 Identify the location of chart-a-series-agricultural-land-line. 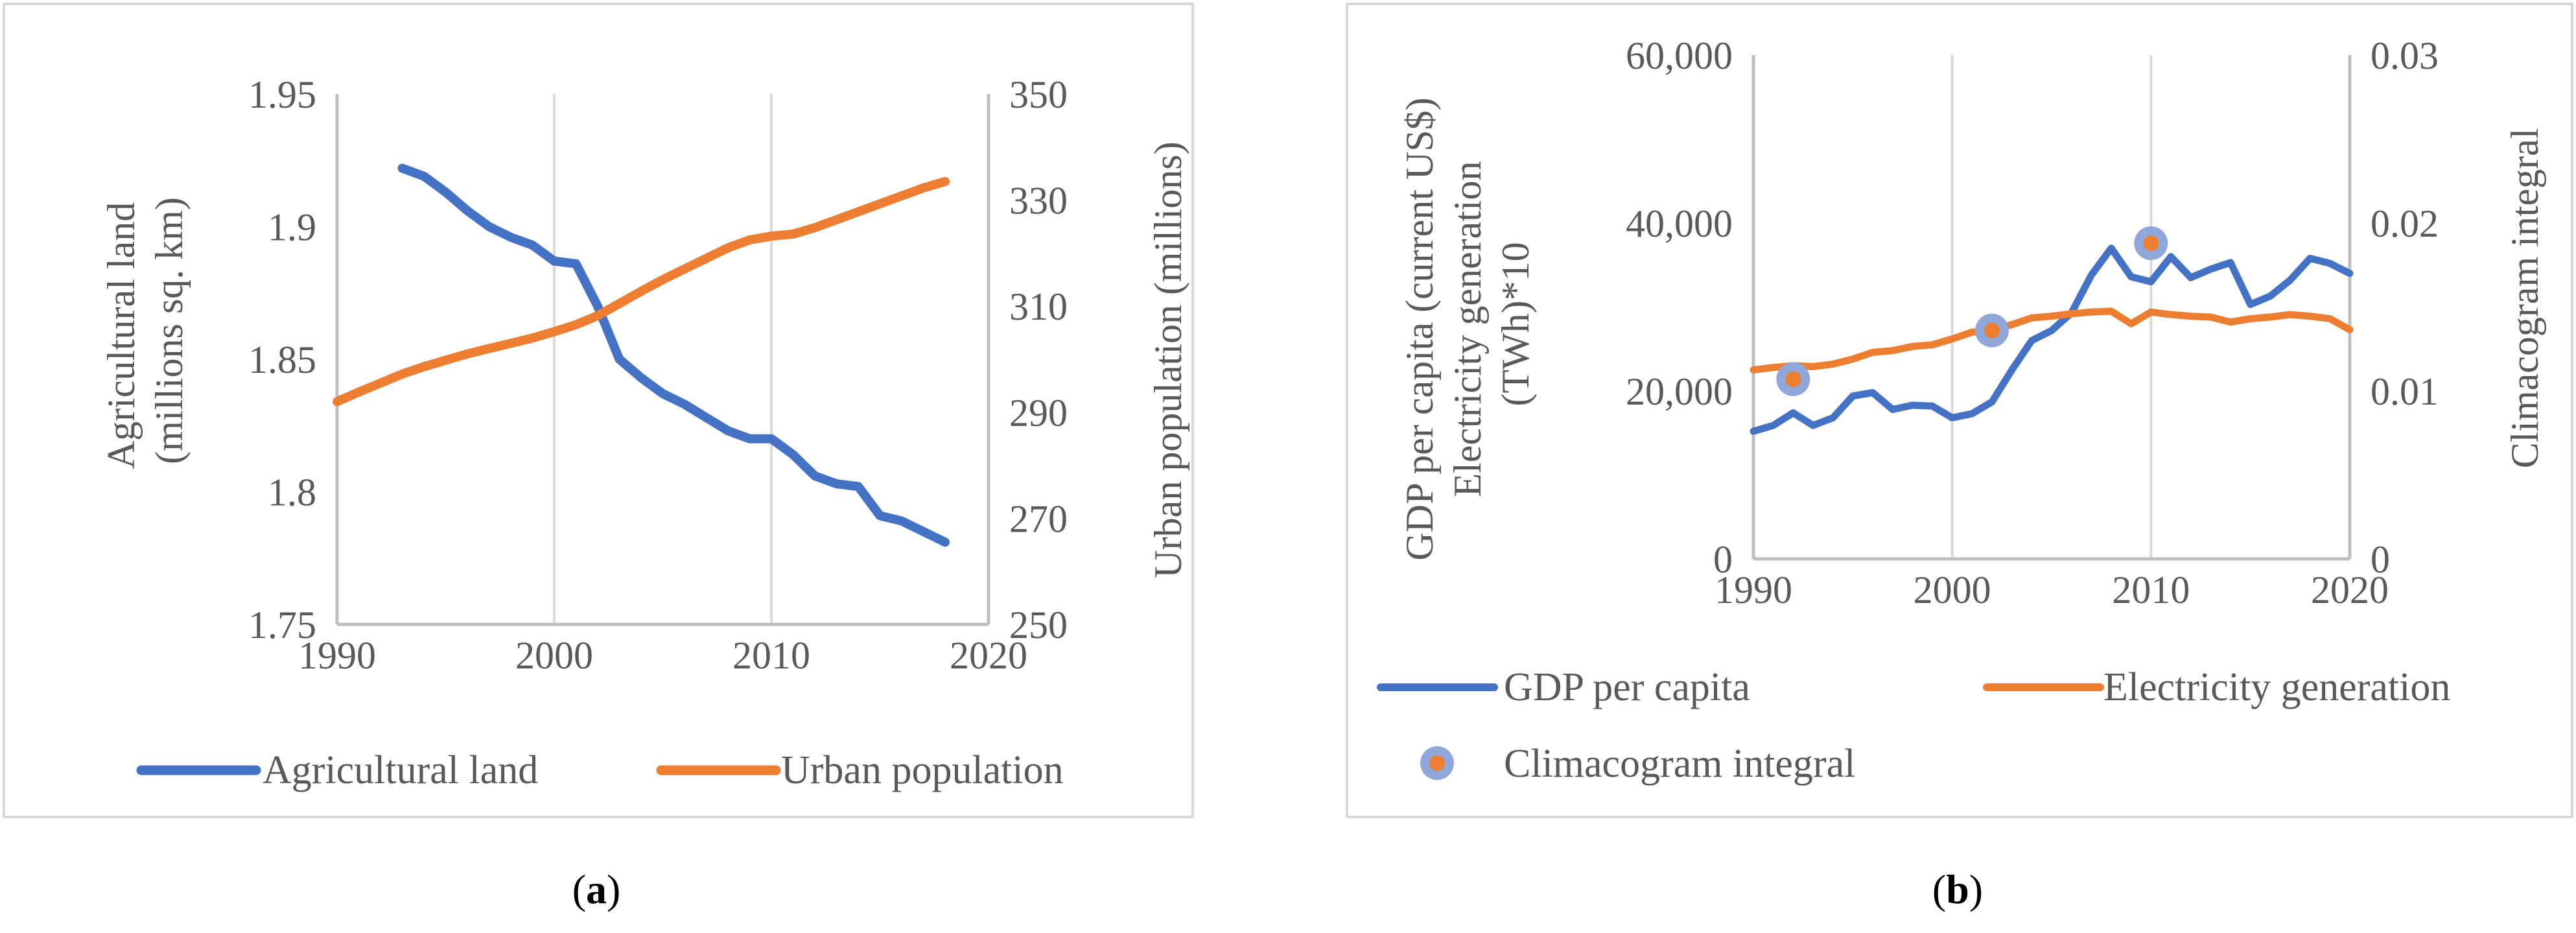
(673, 355).